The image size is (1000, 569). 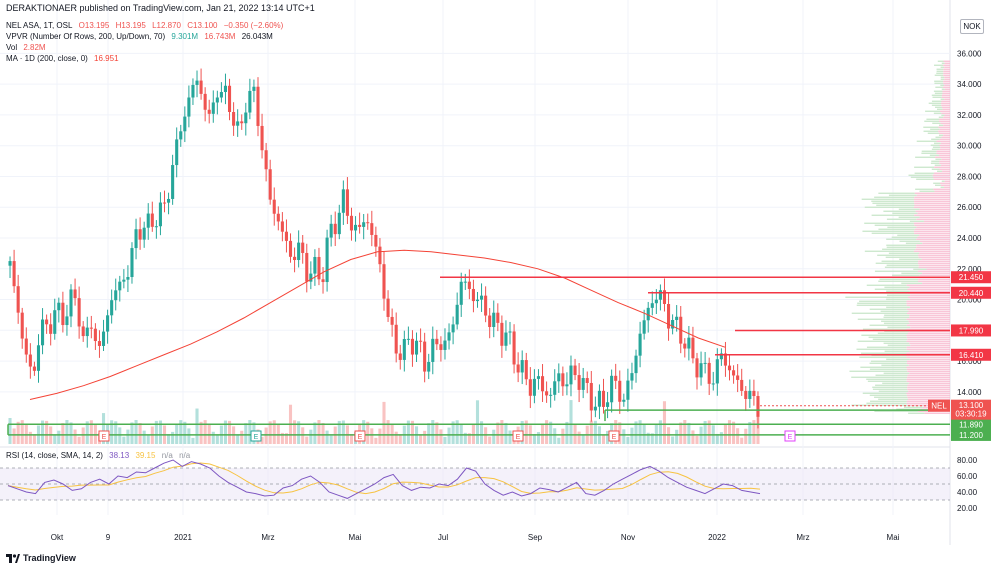 I want to click on price-tick-label: 34.000, so click(x=969, y=84).